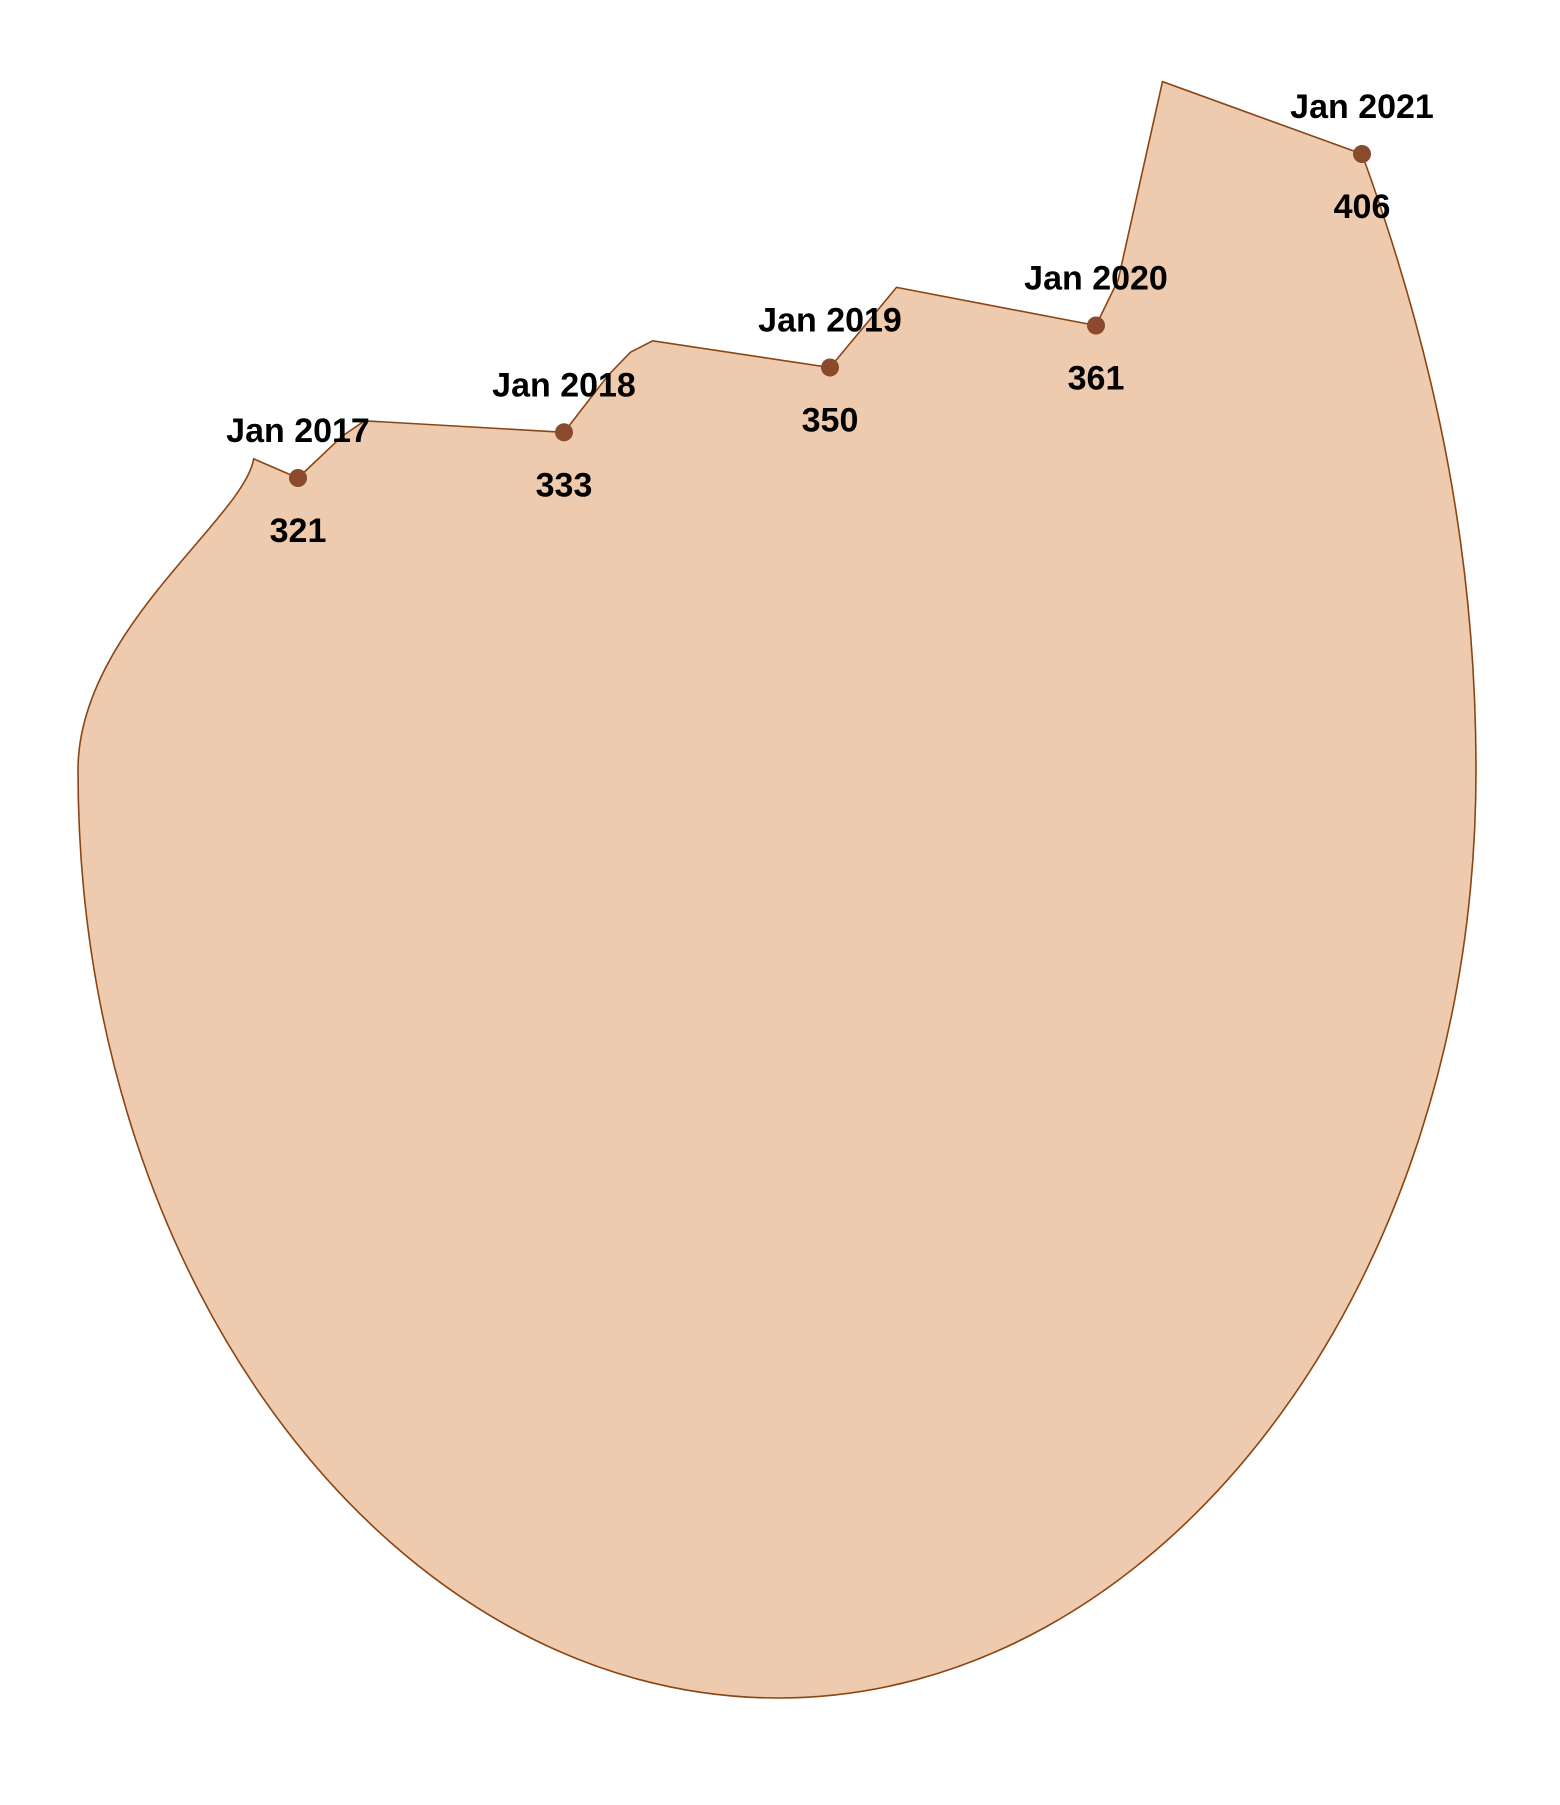  What do you see at coordinates (298, 478) in the screenshot?
I see `data-point-jan-2017` at bounding box center [298, 478].